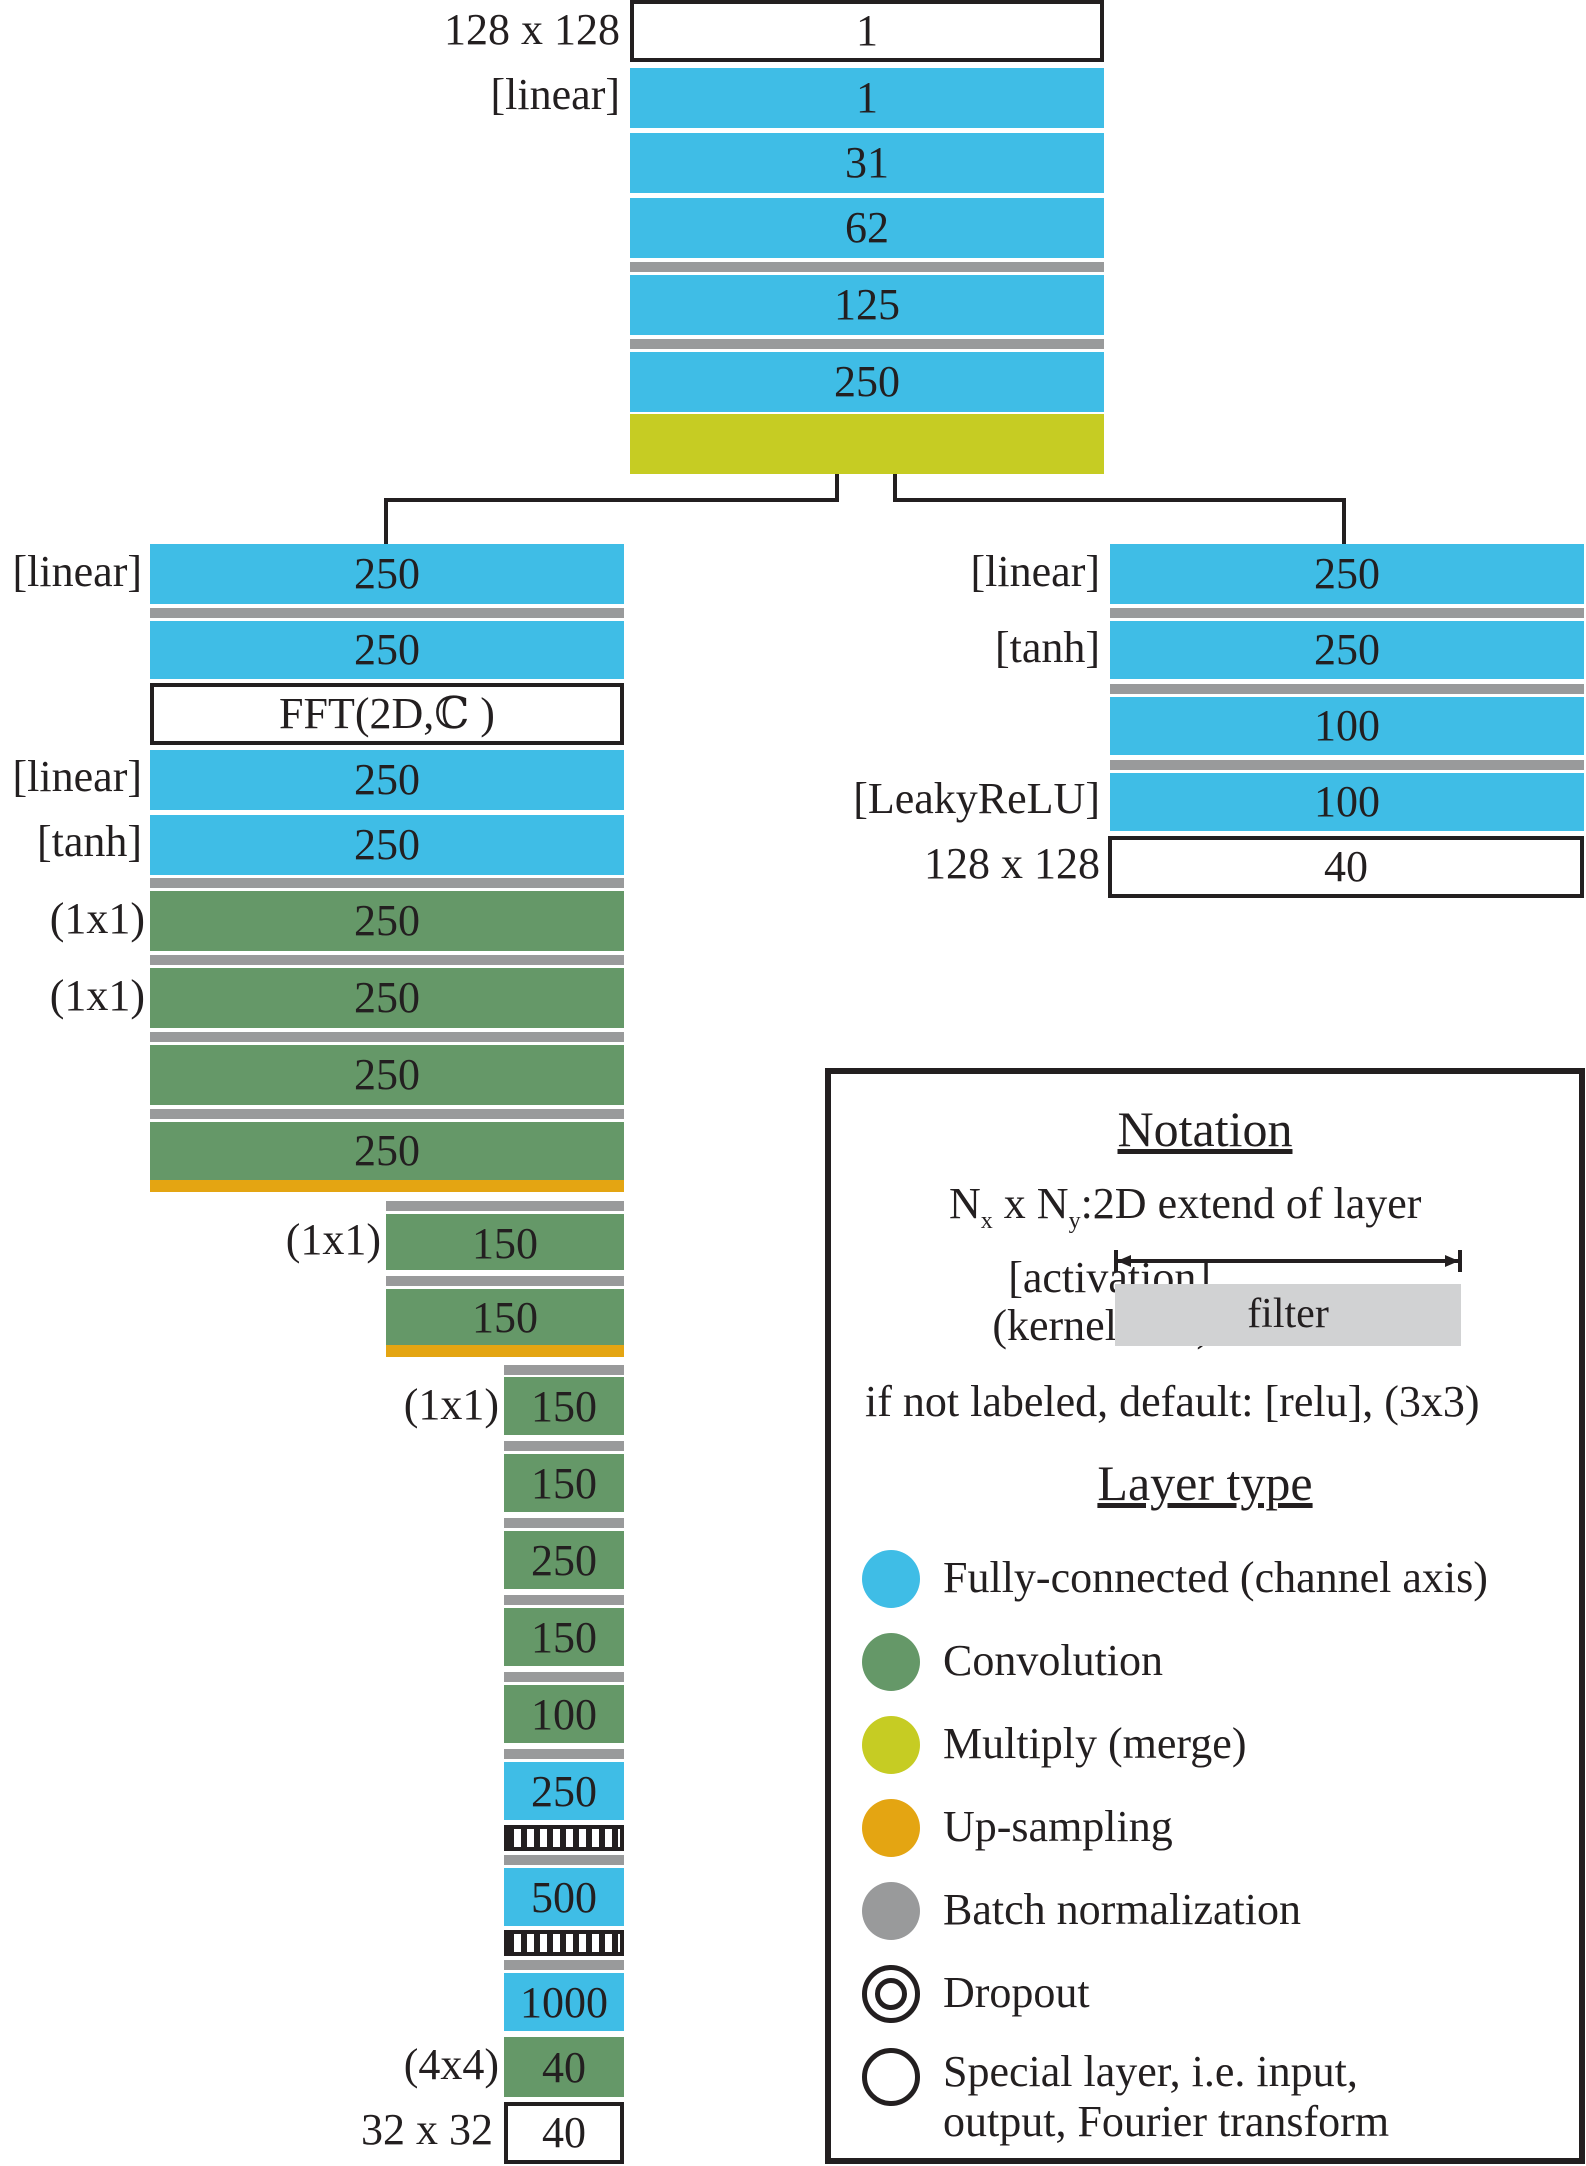 Image resolution: width=1586 pixels, height=2166 pixels. Describe the element at coordinates (564, 2133) in the screenshot. I see `left-output-layer: 40` at that location.